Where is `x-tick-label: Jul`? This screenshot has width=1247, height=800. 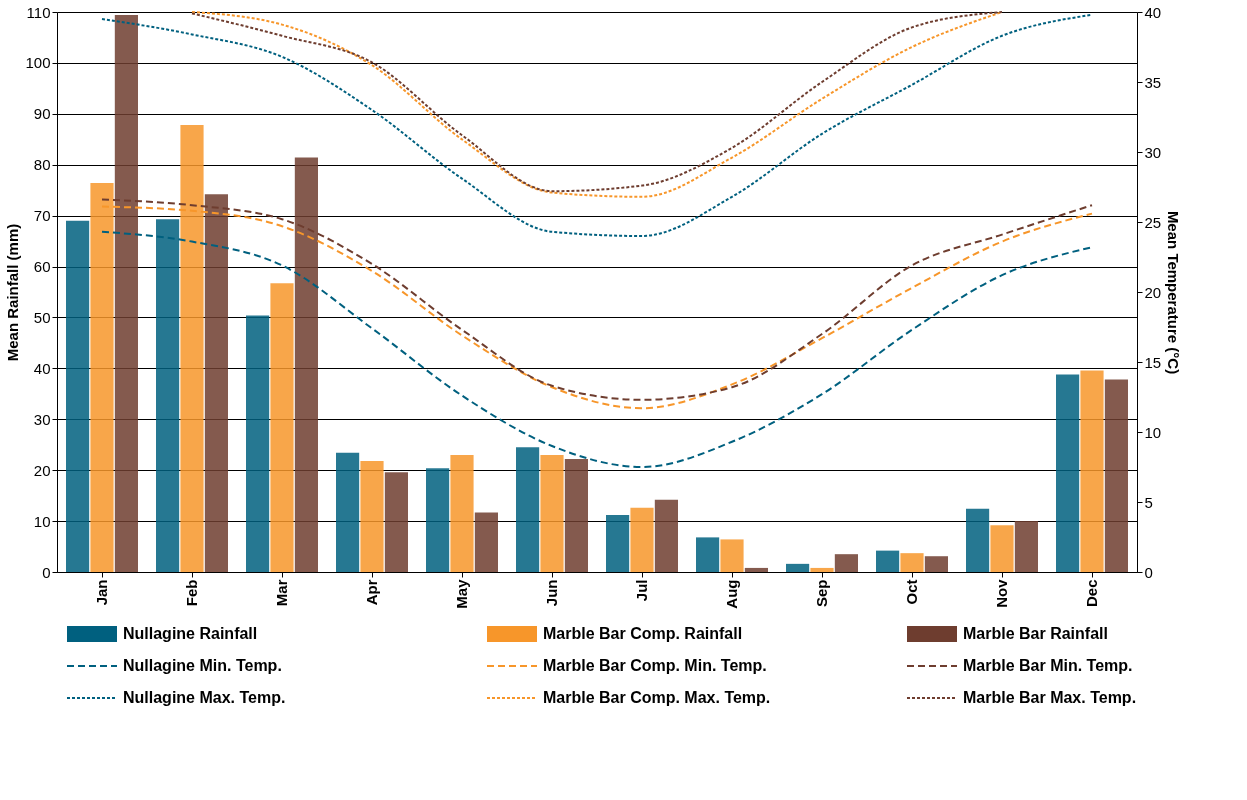
x-tick-label: Jul is located at coordinates (641, 590).